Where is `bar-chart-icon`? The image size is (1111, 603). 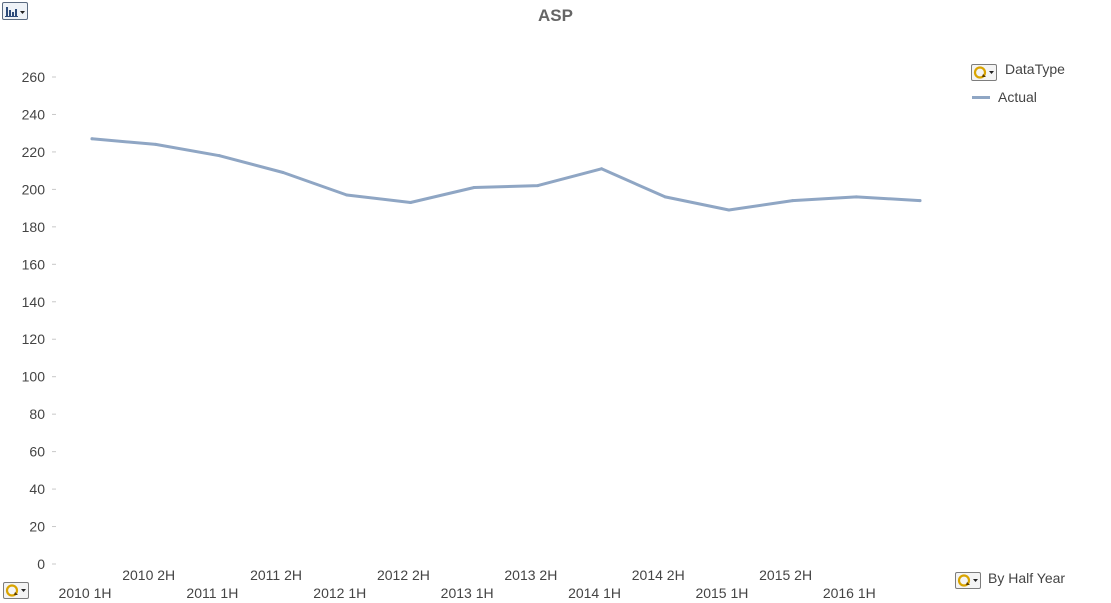
bar-chart-icon is located at coordinates (15, 12).